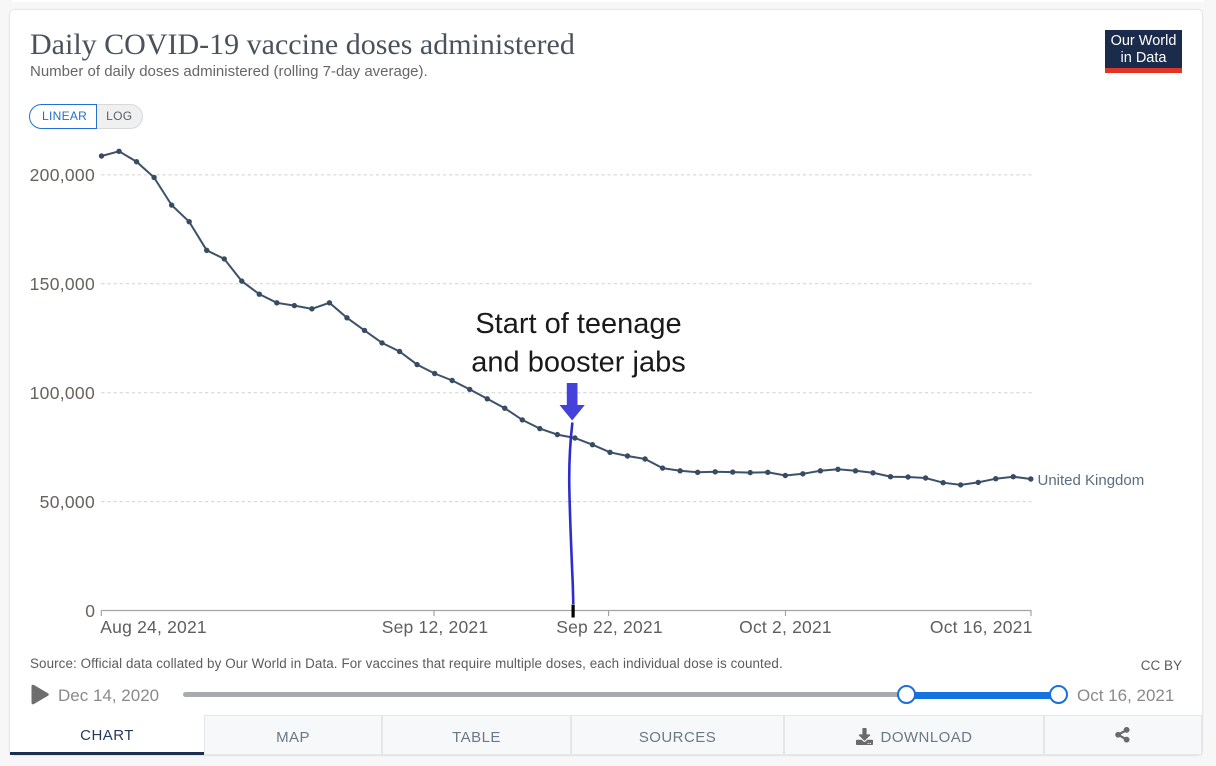  I want to click on svg-text: 0, so click(90, 611).